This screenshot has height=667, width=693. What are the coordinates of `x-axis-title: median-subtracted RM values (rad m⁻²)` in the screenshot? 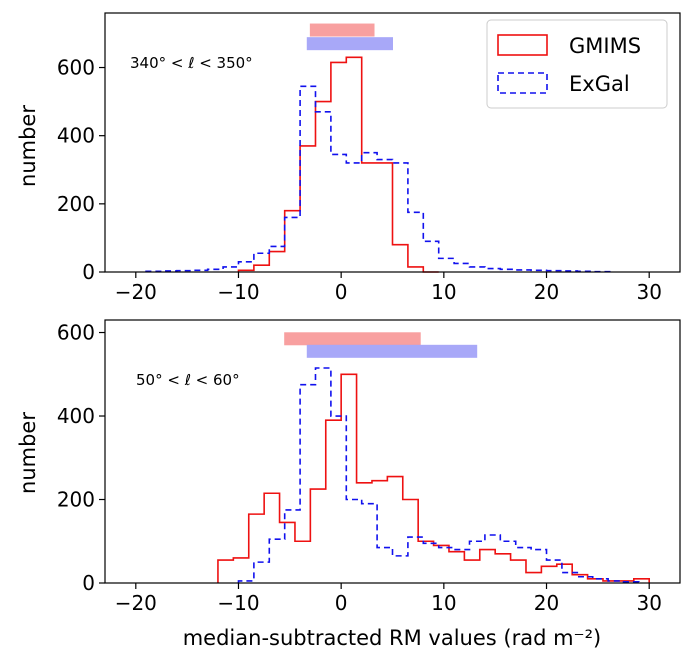 It's located at (392, 638).